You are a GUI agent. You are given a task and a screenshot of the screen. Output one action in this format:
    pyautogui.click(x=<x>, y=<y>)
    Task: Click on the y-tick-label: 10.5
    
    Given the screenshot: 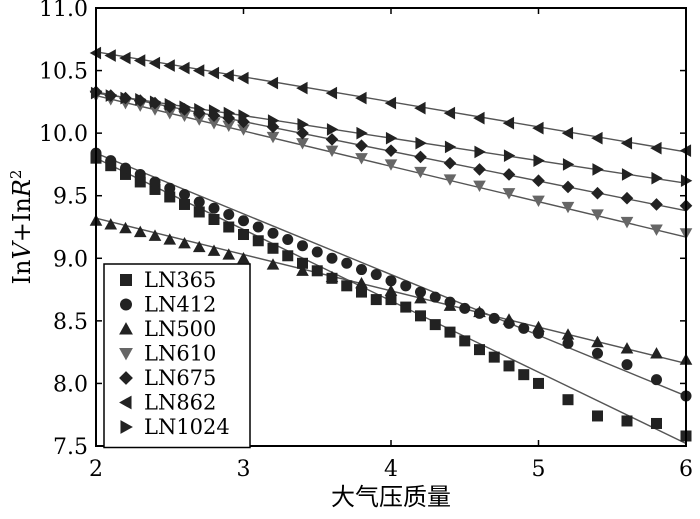 What is the action you would take?
    pyautogui.click(x=63, y=72)
    